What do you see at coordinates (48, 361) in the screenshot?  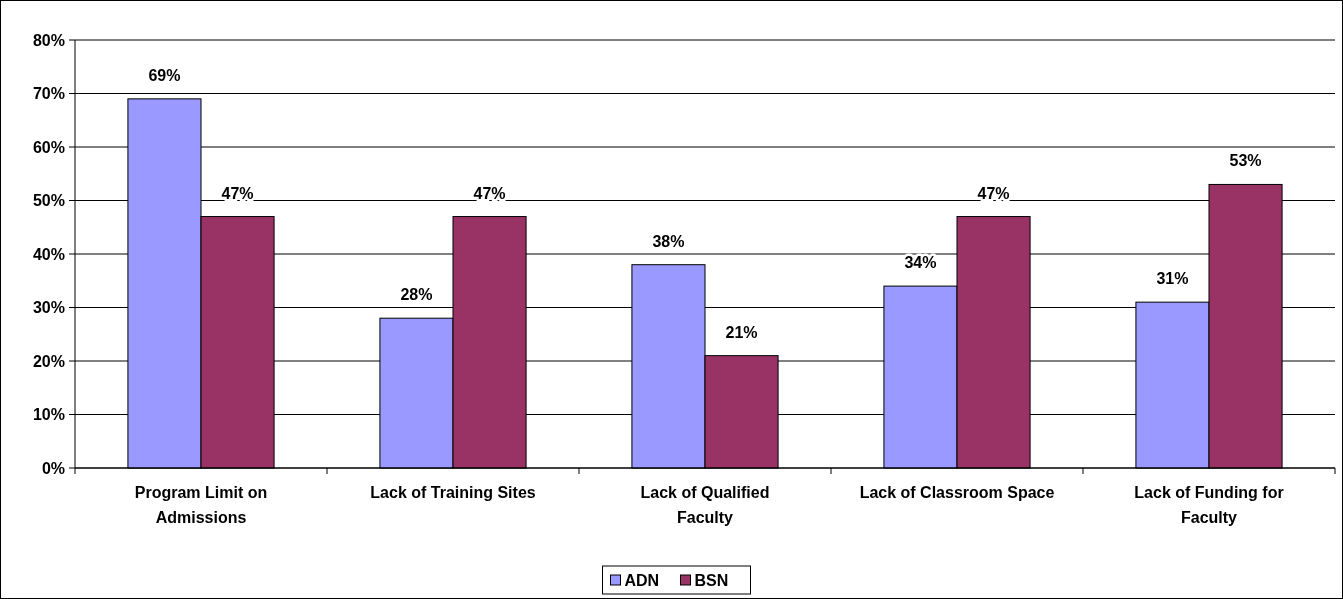 I see `y-tick-label: 20%` at bounding box center [48, 361].